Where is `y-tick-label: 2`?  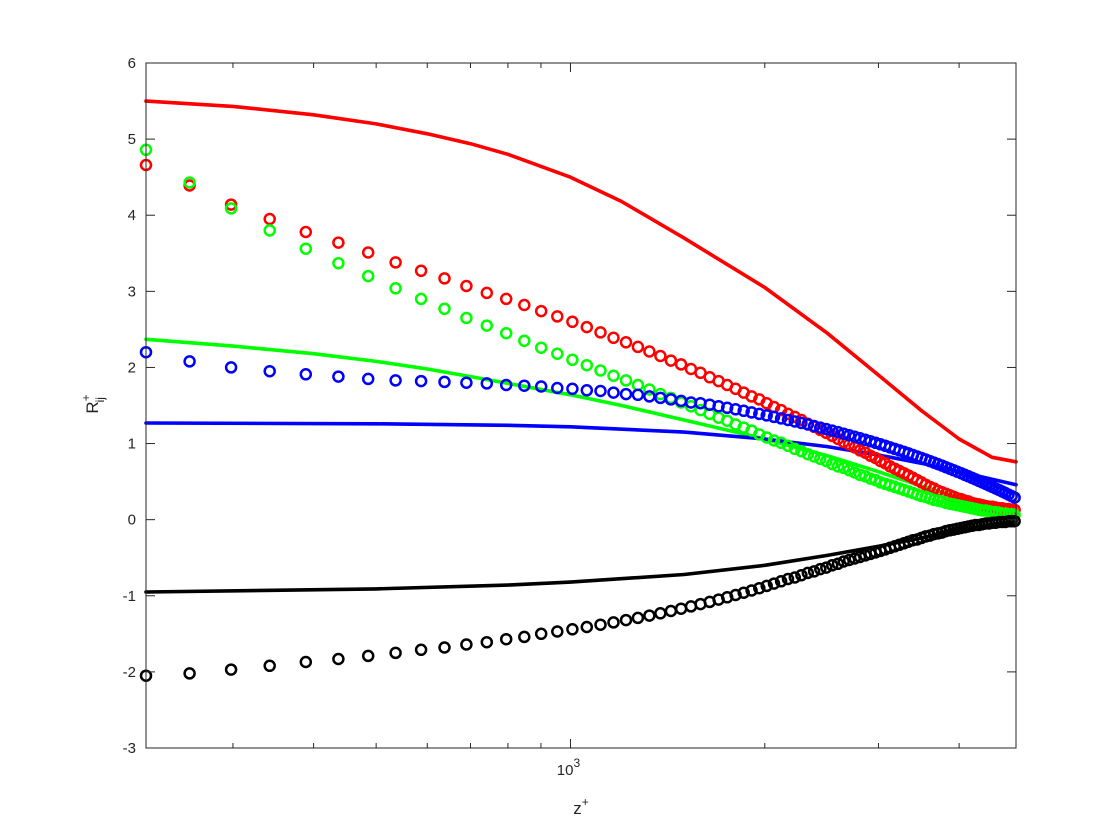 y-tick-label: 2 is located at coordinates (132, 367).